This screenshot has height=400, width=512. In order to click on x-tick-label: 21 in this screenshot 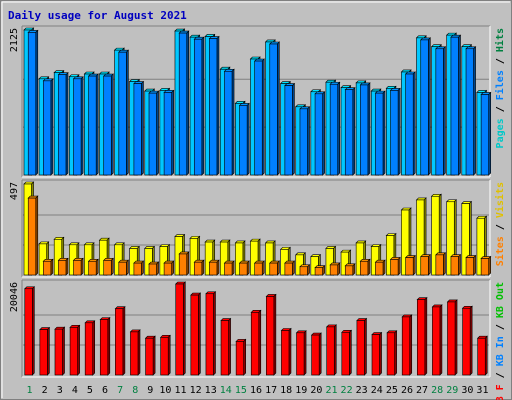, I will do `click(331, 390)`.